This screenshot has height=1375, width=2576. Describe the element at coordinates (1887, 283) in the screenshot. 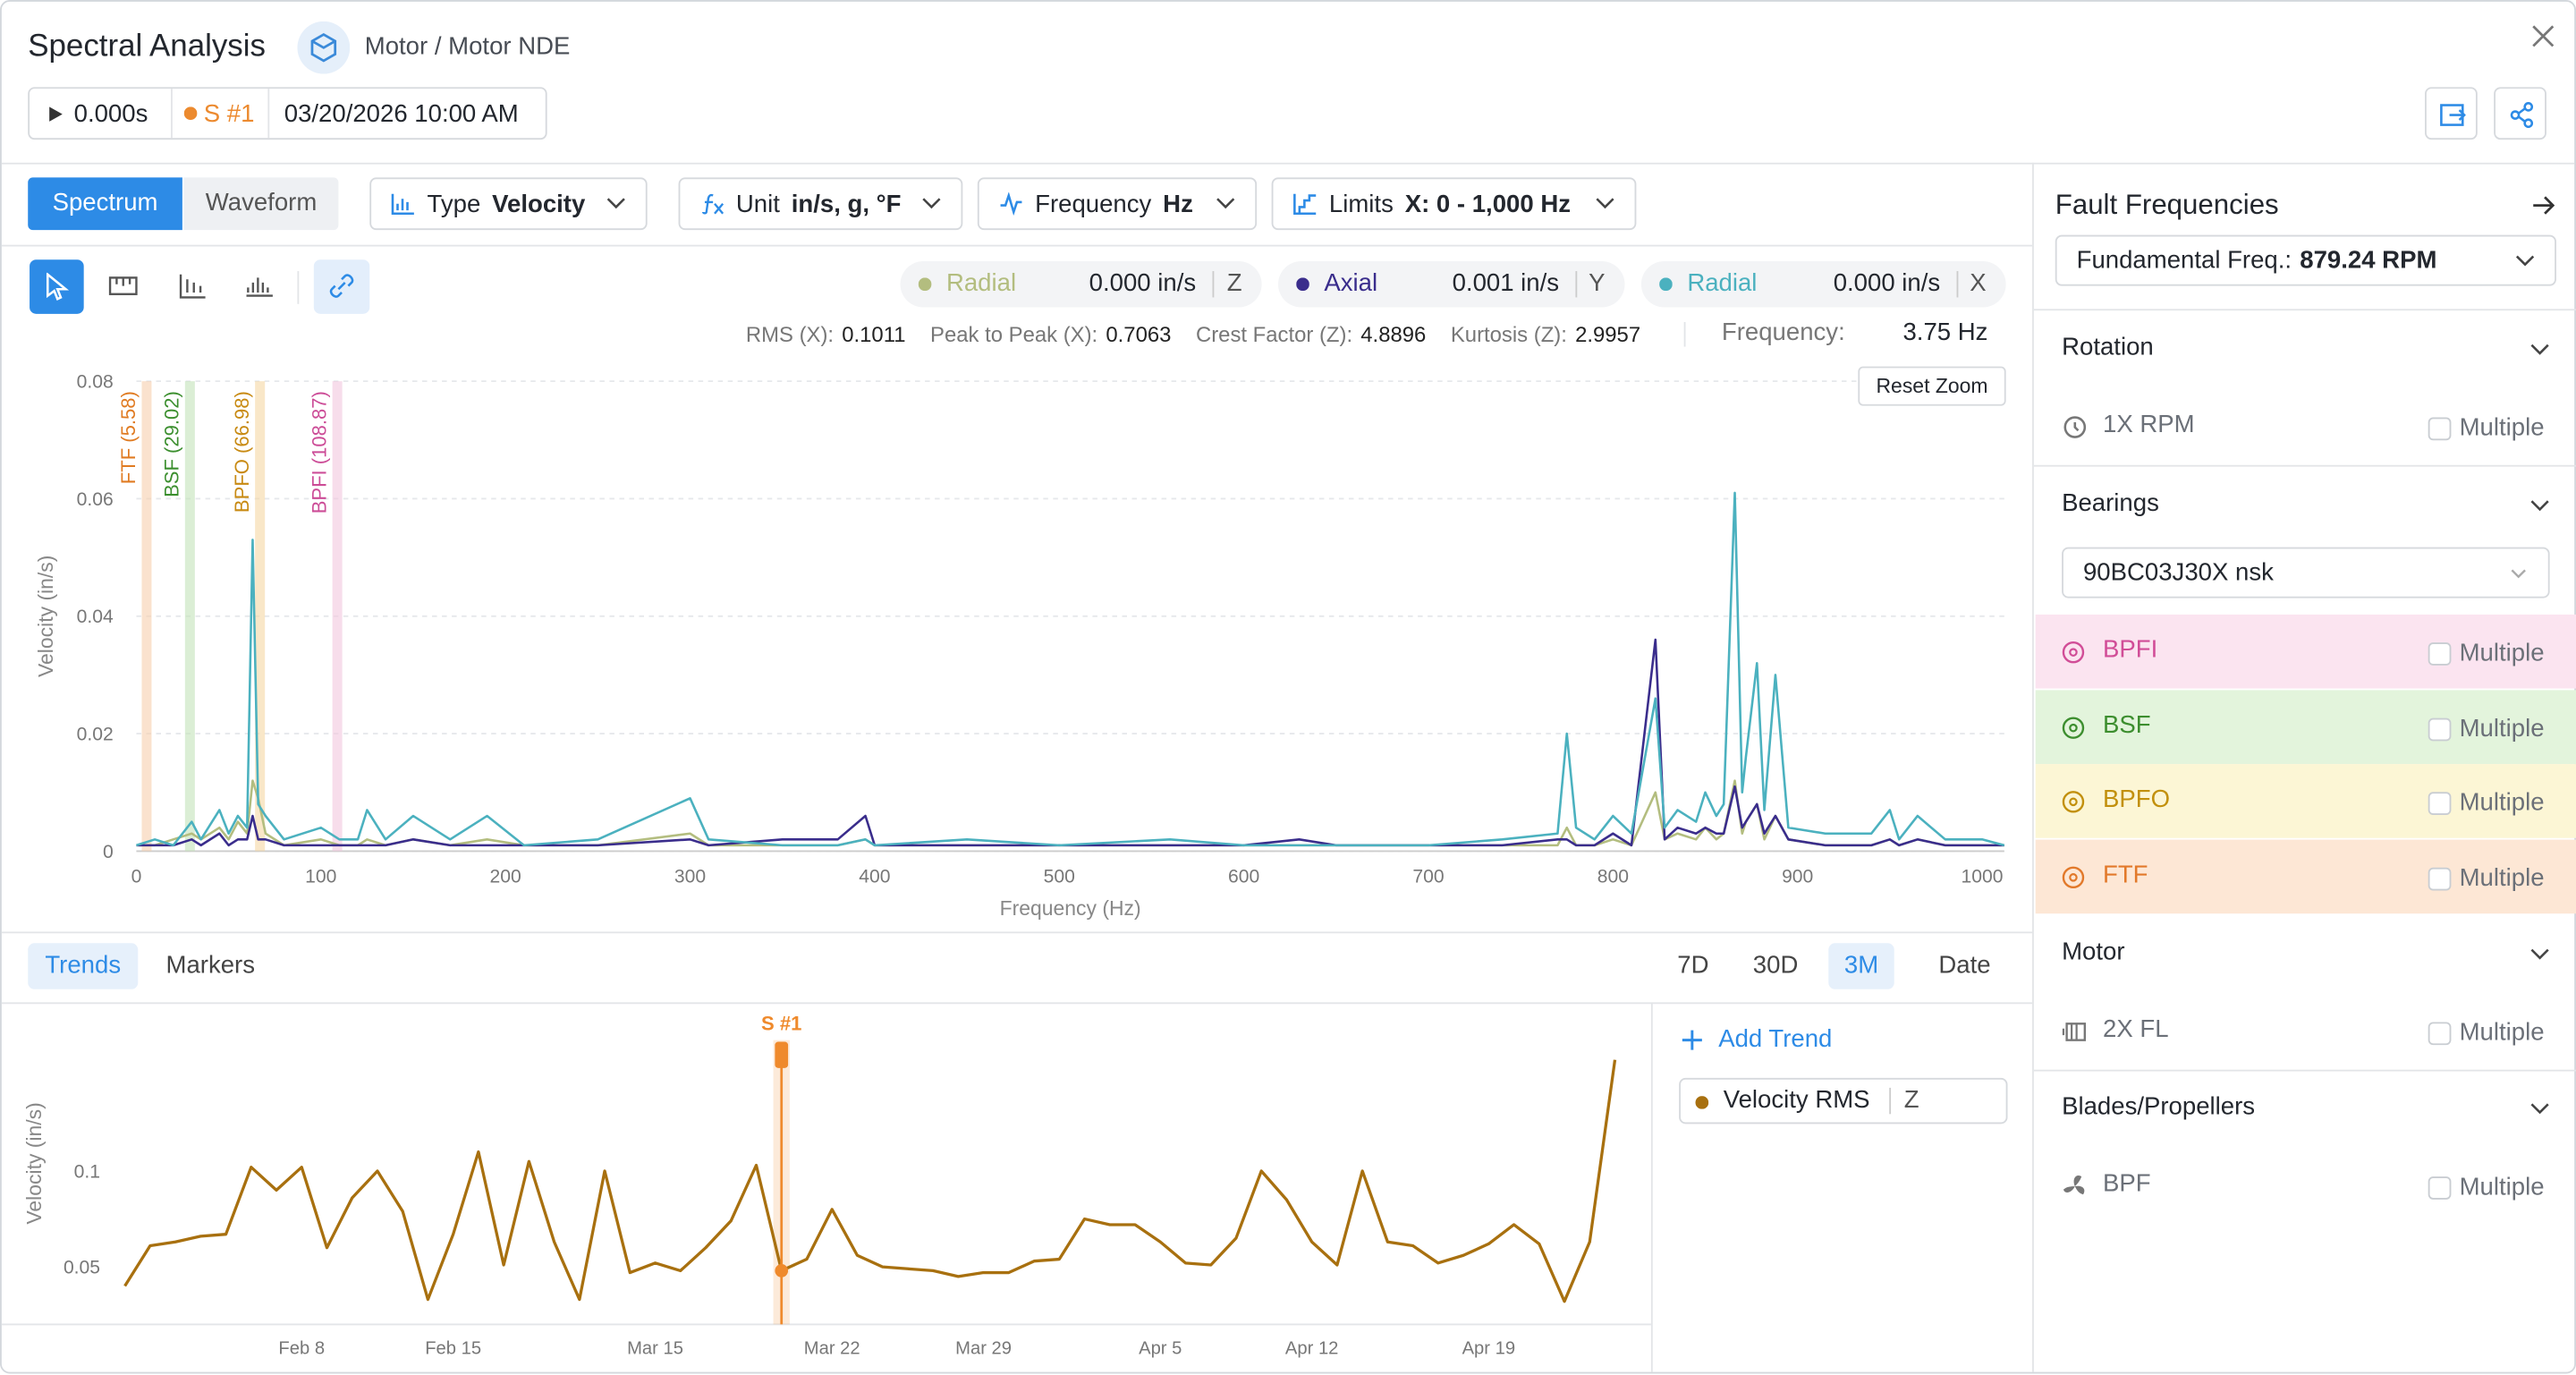

I see `readout-value: 0.000 in/s` at that location.